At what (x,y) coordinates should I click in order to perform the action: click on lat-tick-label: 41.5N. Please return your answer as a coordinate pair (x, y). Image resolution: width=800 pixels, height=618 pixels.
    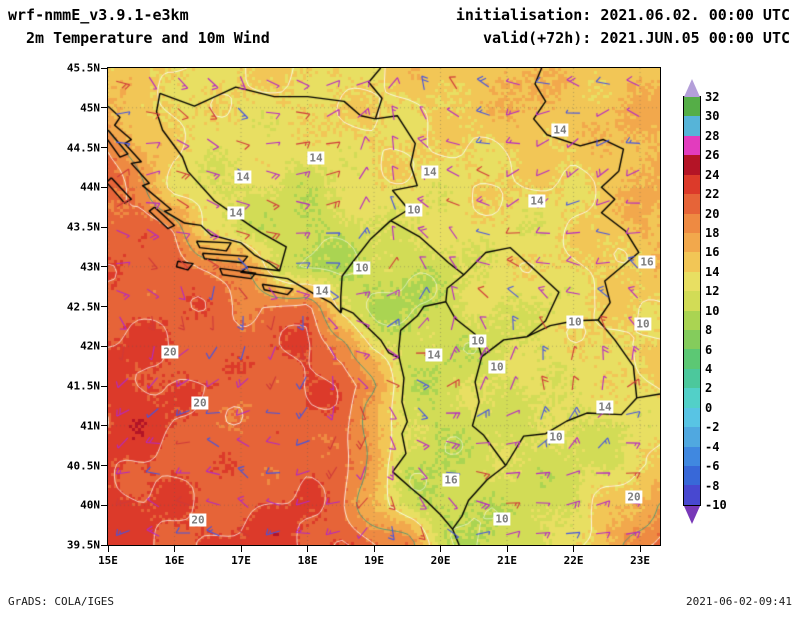
    Looking at the image, I should click on (83, 386).